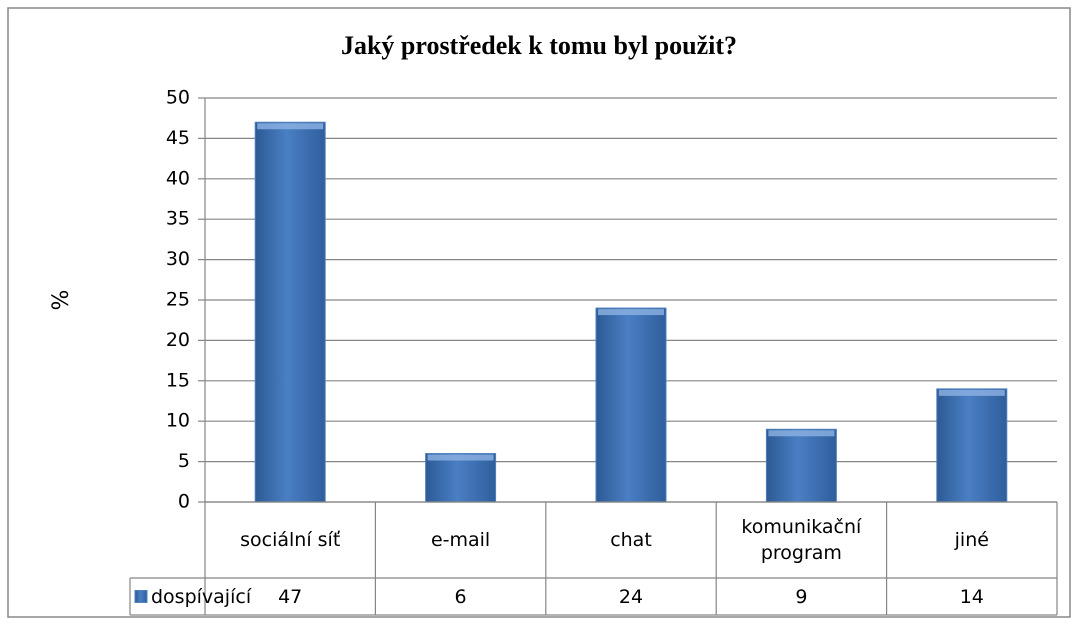  Describe the element at coordinates (631, 540) in the screenshot. I see `table-category: chat` at that location.